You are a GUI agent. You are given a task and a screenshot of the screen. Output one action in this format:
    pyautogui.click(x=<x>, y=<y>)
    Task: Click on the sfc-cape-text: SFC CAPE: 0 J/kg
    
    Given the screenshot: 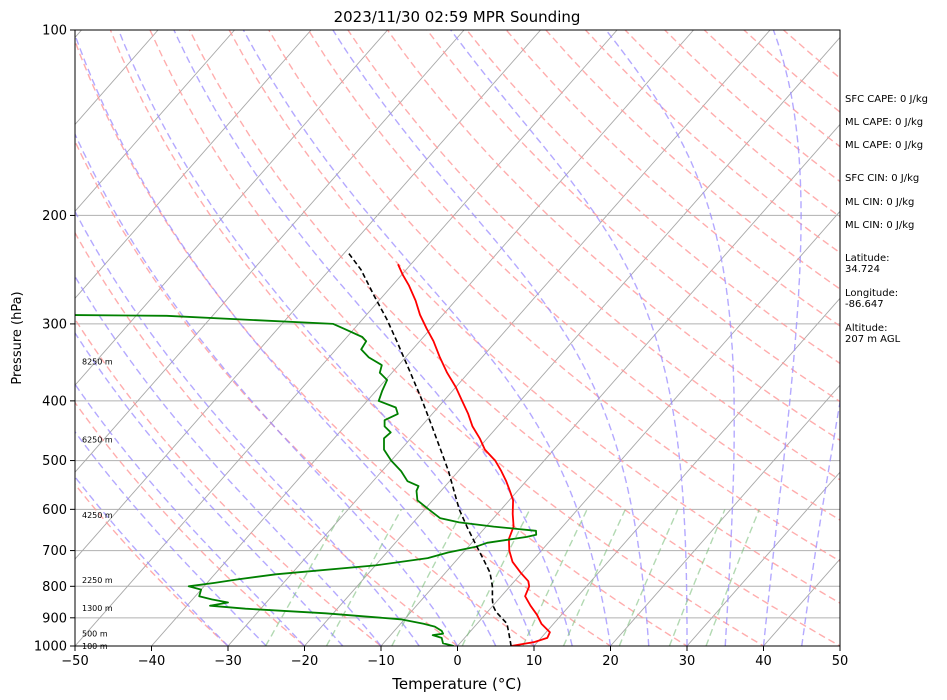 What is the action you would take?
    pyautogui.click(x=886, y=99)
    